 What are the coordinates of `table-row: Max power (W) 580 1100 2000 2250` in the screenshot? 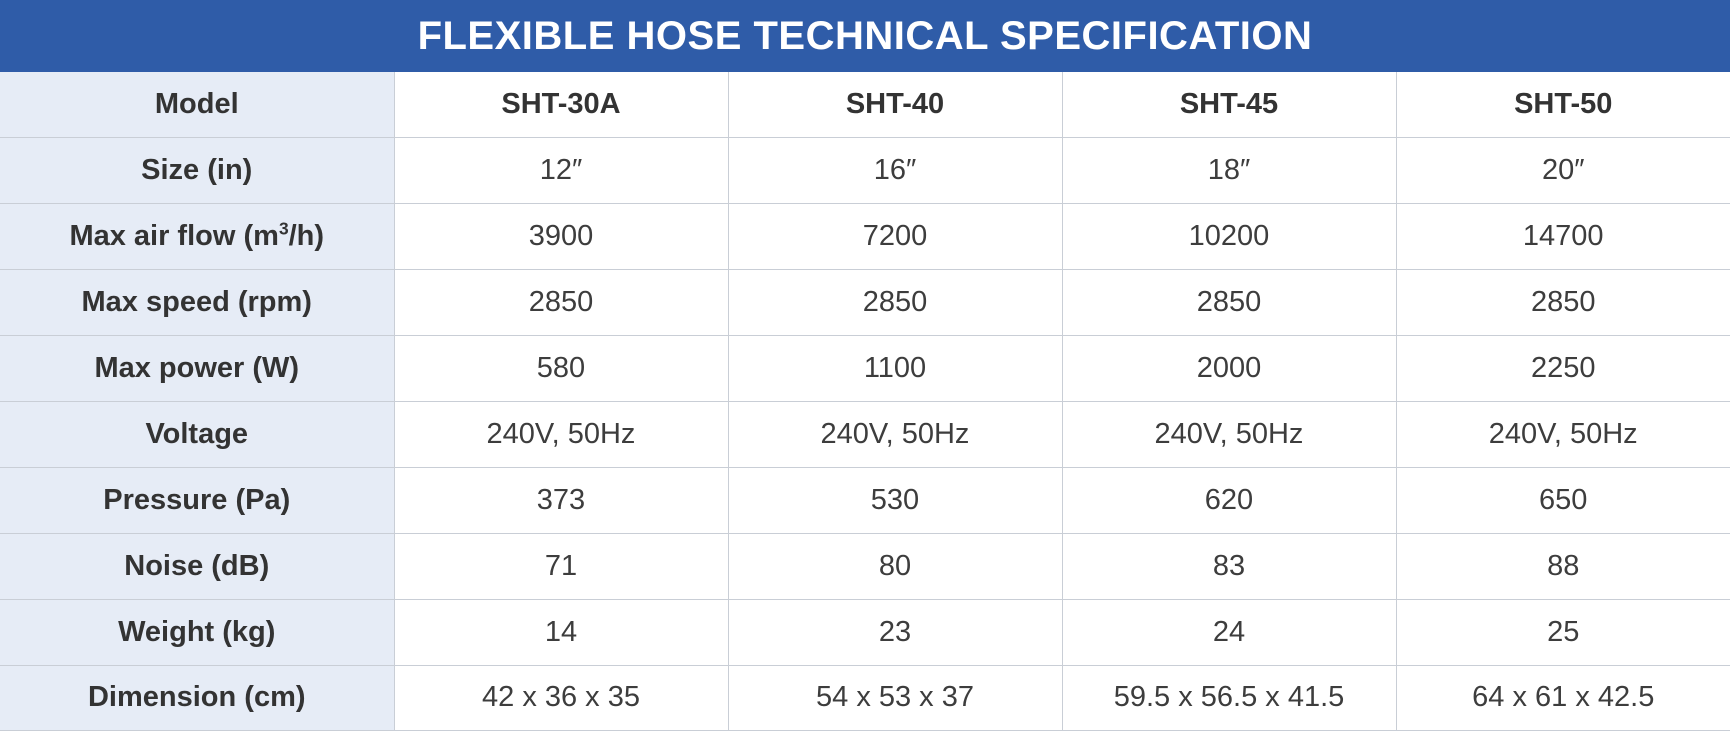 It's located at (865, 368).